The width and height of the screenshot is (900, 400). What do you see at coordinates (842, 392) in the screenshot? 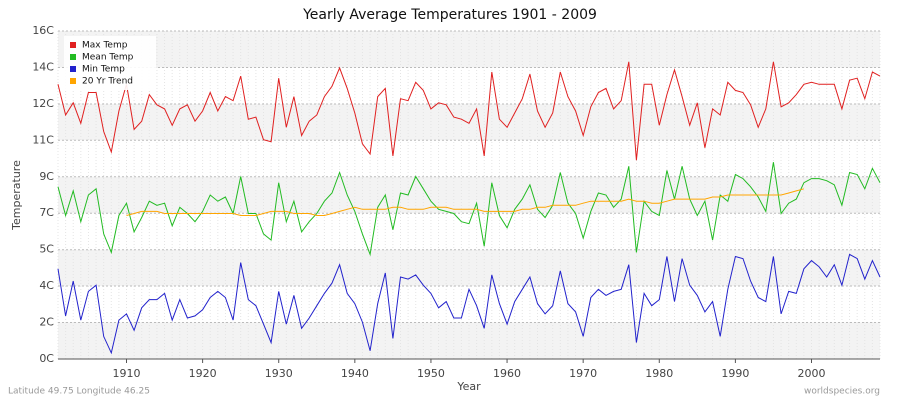
I see `source: worldspecies.org` at bounding box center [842, 392].